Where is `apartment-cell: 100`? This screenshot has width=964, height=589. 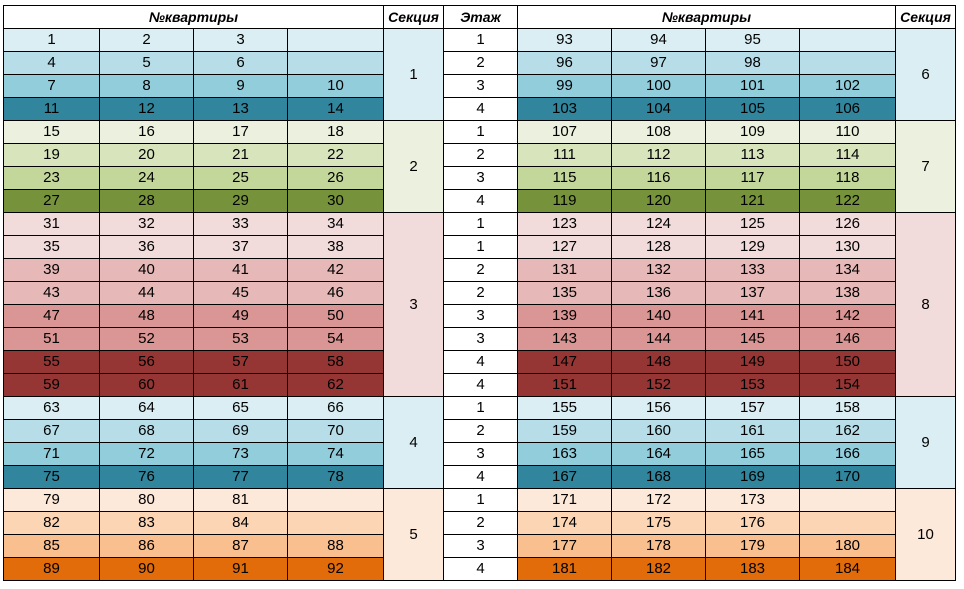 apartment-cell: 100 is located at coordinates (658, 86).